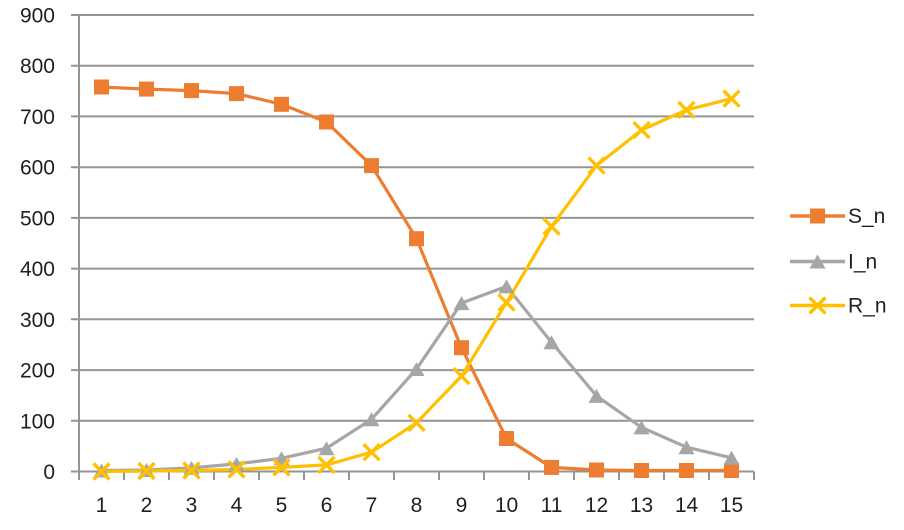 Image resolution: width=904 pixels, height=530 pixels. I want to click on svg-text: 13, so click(641, 505).